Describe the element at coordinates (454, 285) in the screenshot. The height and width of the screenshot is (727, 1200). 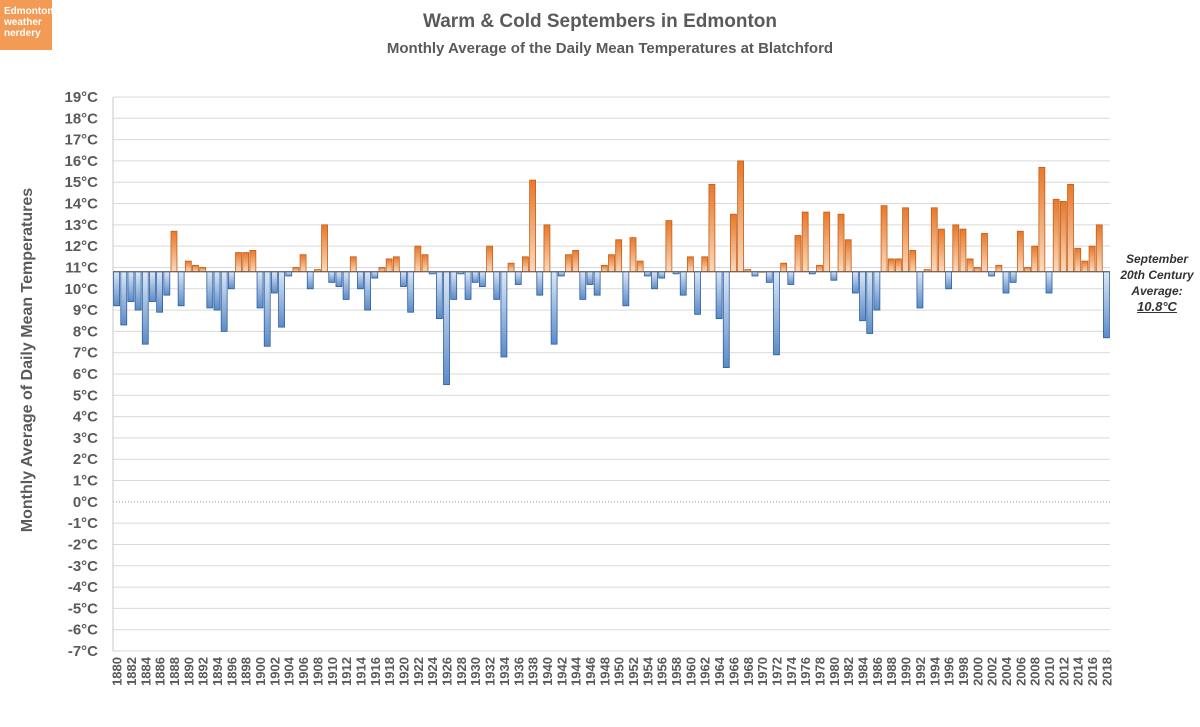
I see `bar-1927` at that location.